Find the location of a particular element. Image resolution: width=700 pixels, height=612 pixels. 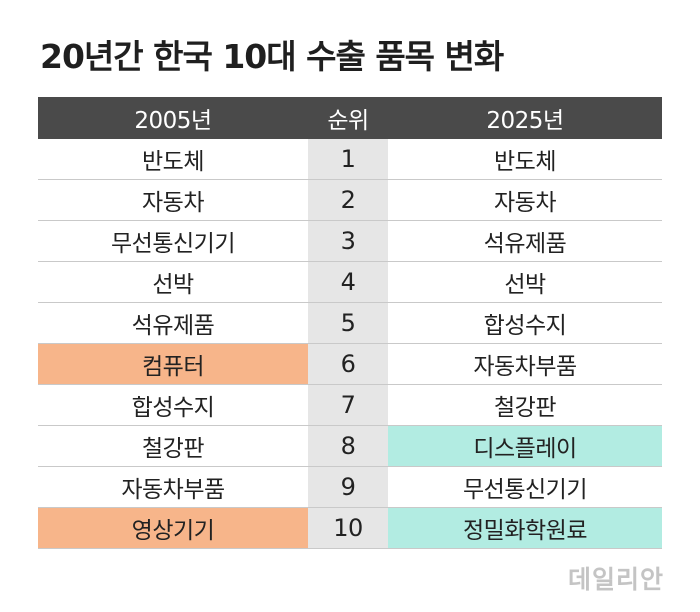

rank-number: 4 is located at coordinates (348, 282).